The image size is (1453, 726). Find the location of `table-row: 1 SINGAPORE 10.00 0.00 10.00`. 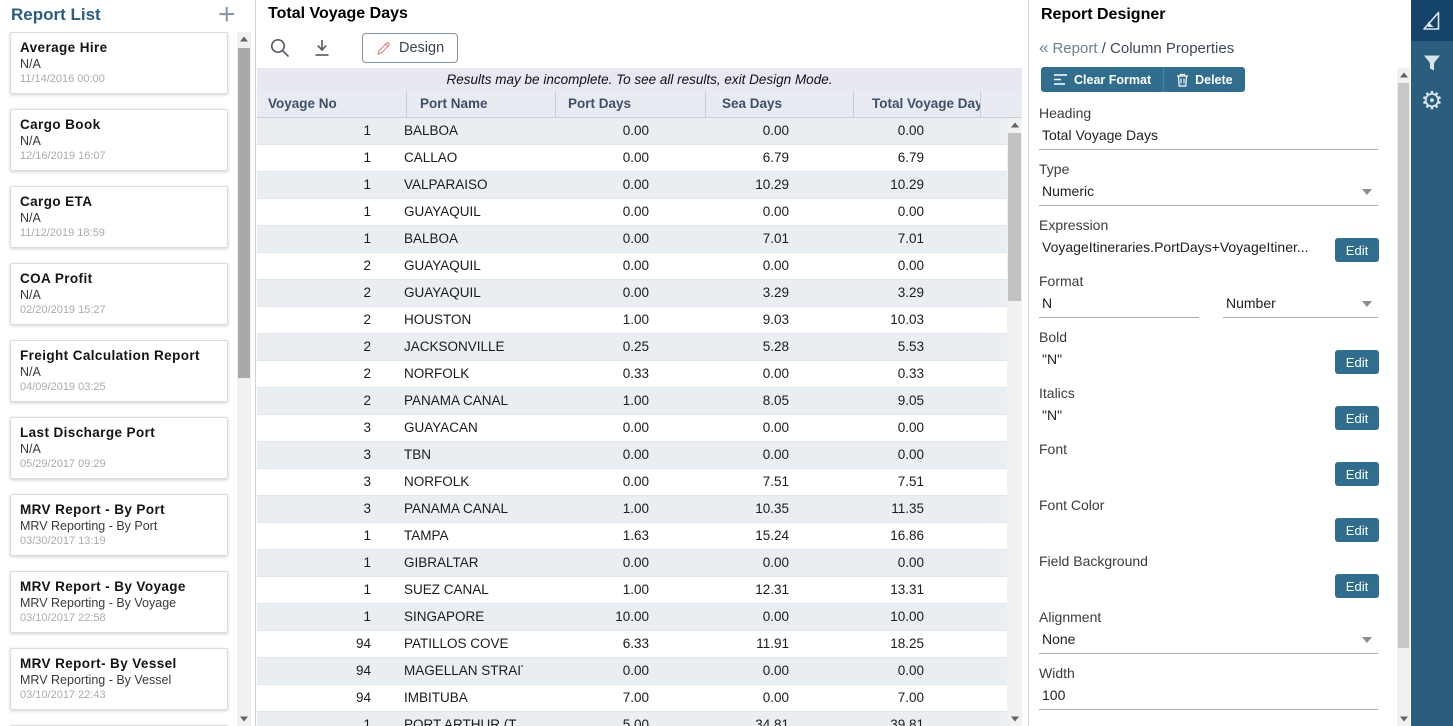

table-row: 1 SINGAPORE 10.00 0.00 10.00 is located at coordinates (632, 617).